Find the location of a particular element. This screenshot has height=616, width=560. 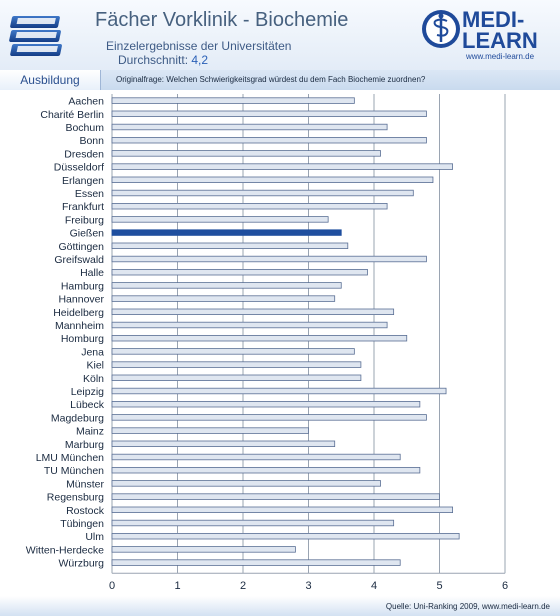

bar-regensburg is located at coordinates (275, 496).